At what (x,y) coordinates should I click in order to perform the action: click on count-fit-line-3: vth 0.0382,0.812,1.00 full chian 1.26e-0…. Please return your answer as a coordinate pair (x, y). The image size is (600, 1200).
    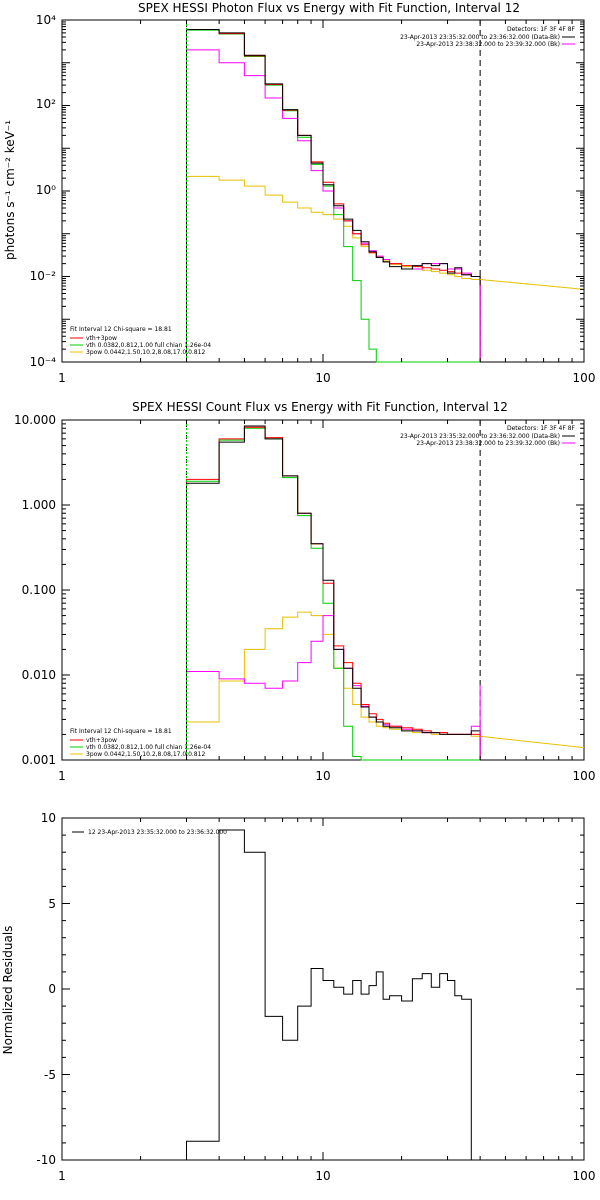
    Looking at the image, I should click on (148, 747).